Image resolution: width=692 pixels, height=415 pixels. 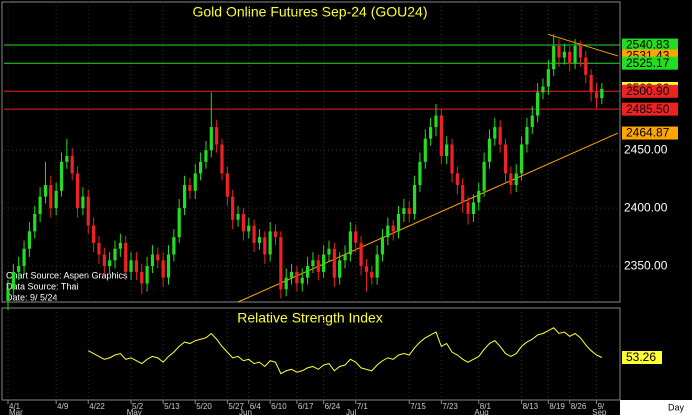 What do you see at coordinates (646, 149) in the screenshot?
I see `y-tick-label: 2450.00` at bounding box center [646, 149].